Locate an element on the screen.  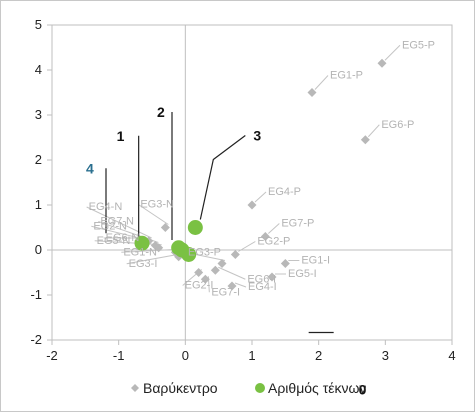
centroid-label: EG4-I is located at coordinates (262, 287).